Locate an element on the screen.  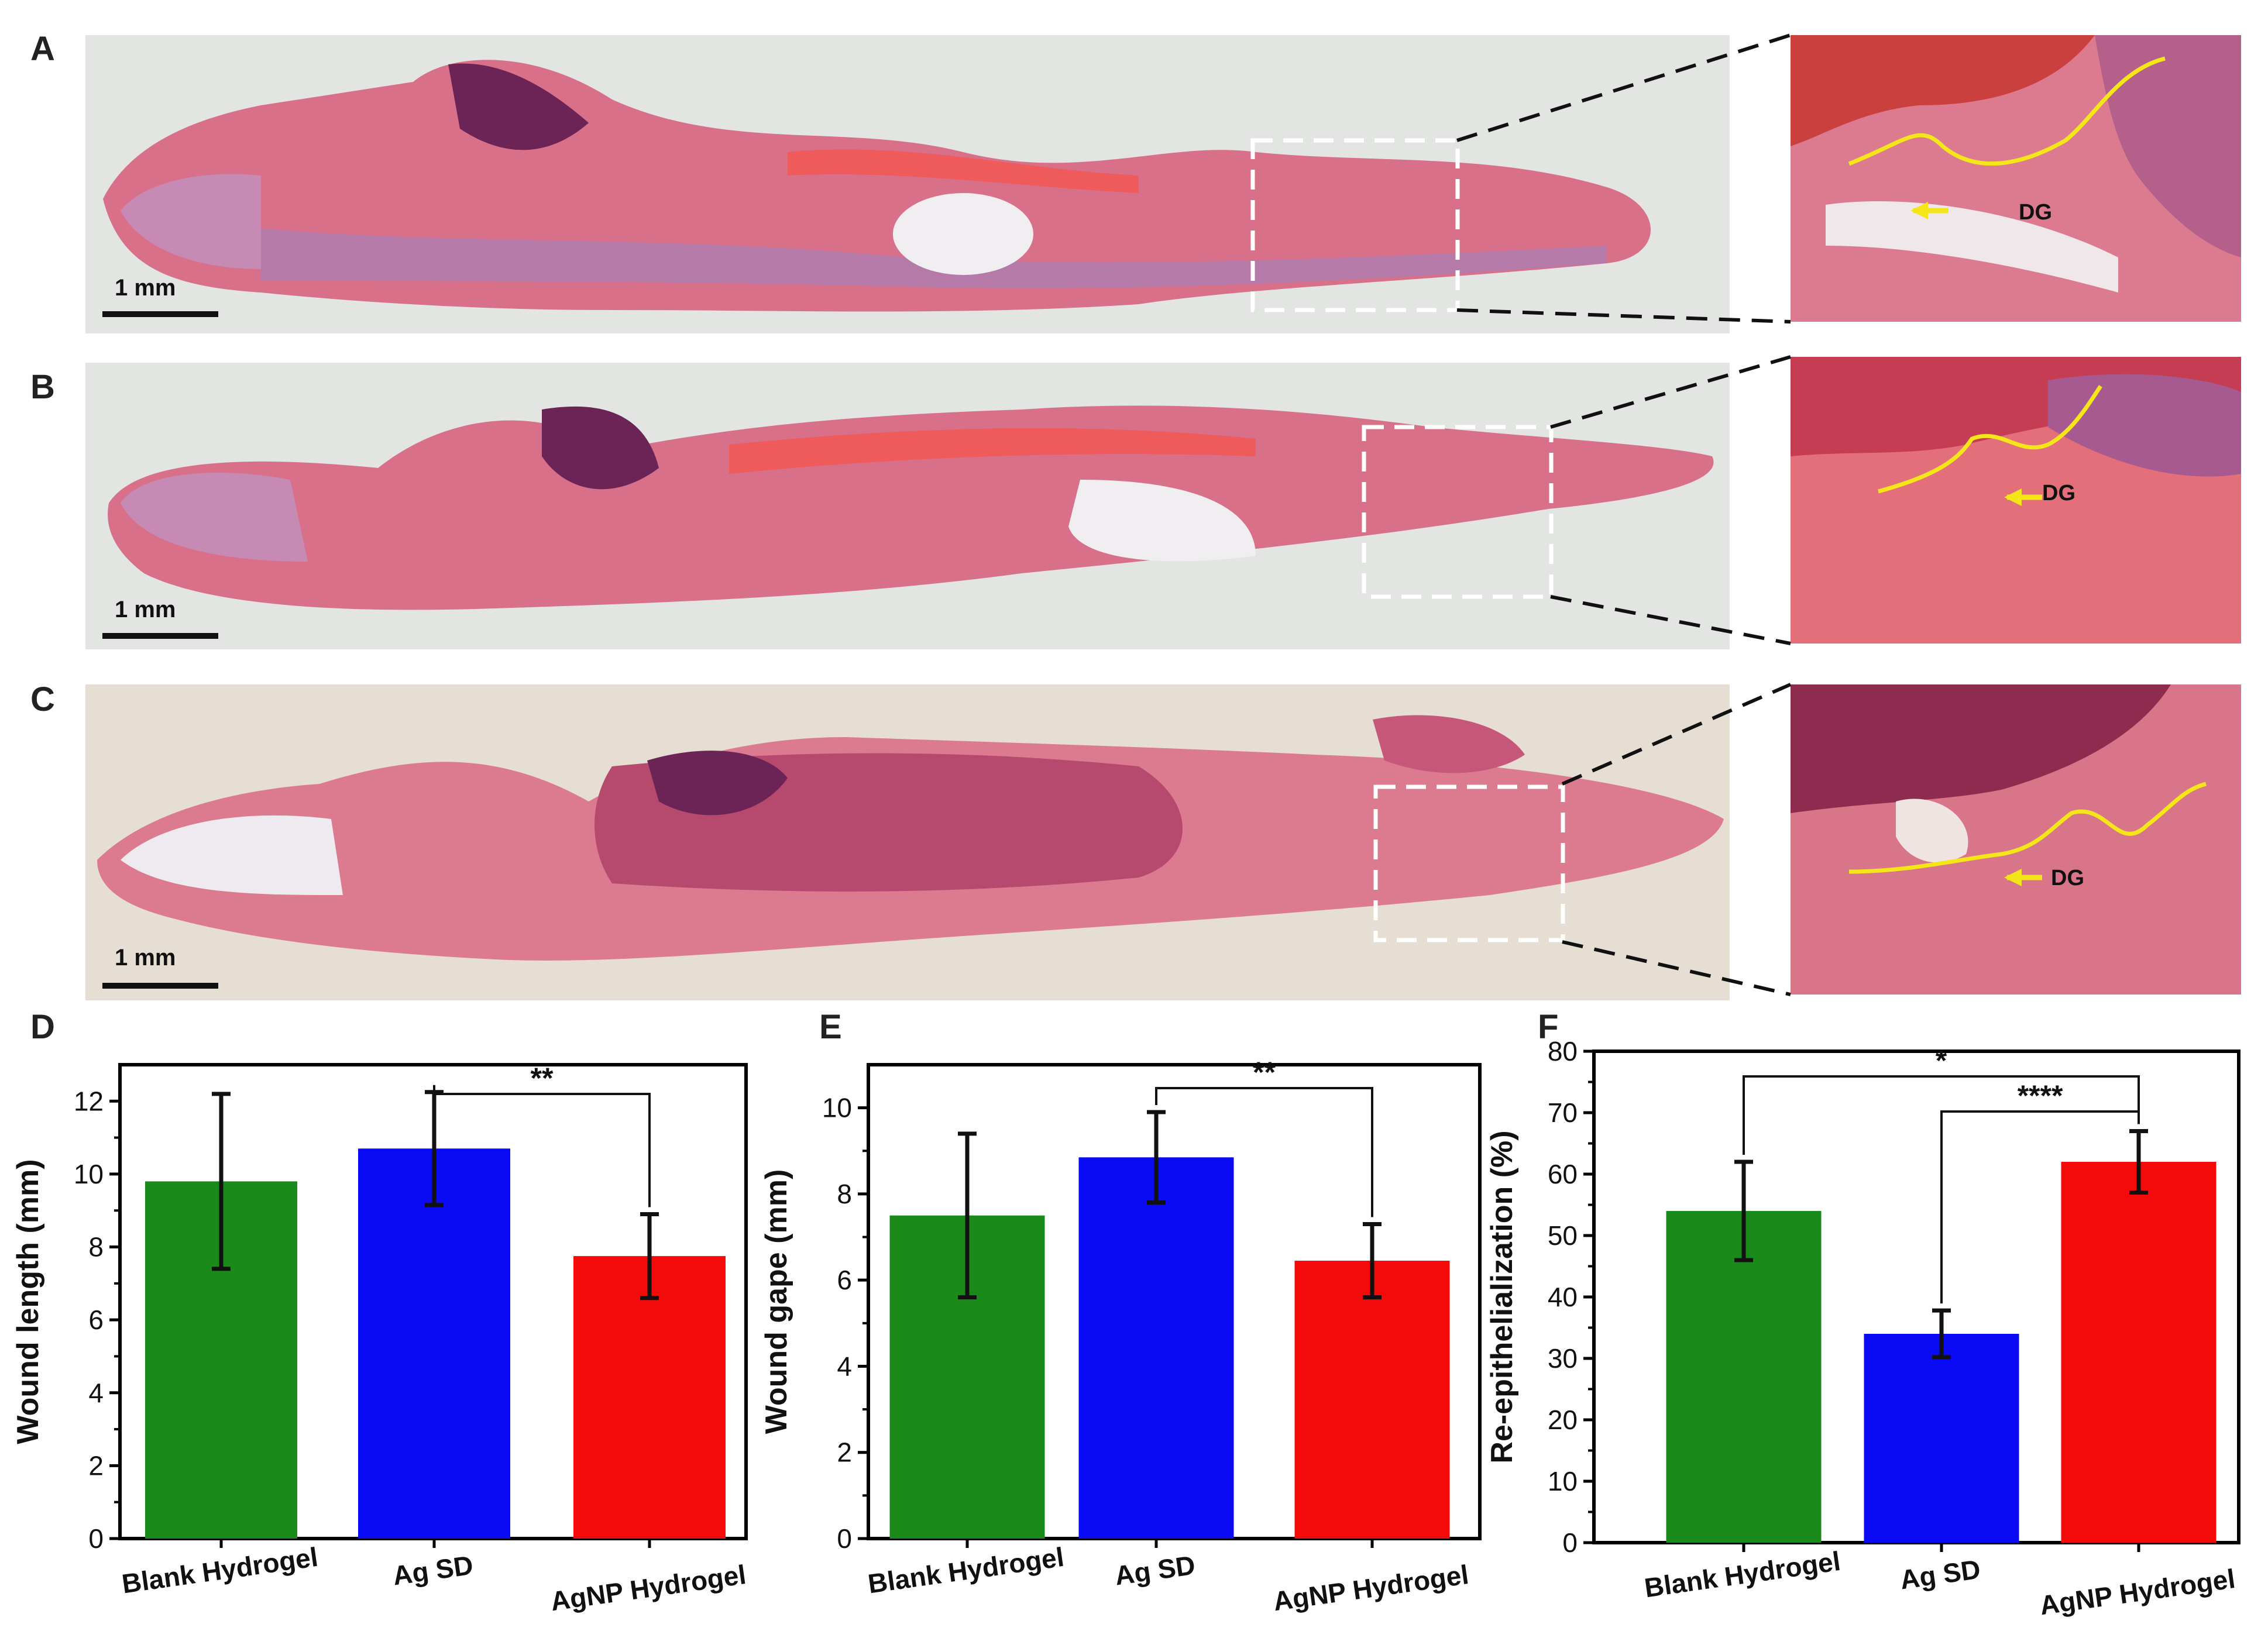
y-tick-label: 30 is located at coordinates (1563, 1358).